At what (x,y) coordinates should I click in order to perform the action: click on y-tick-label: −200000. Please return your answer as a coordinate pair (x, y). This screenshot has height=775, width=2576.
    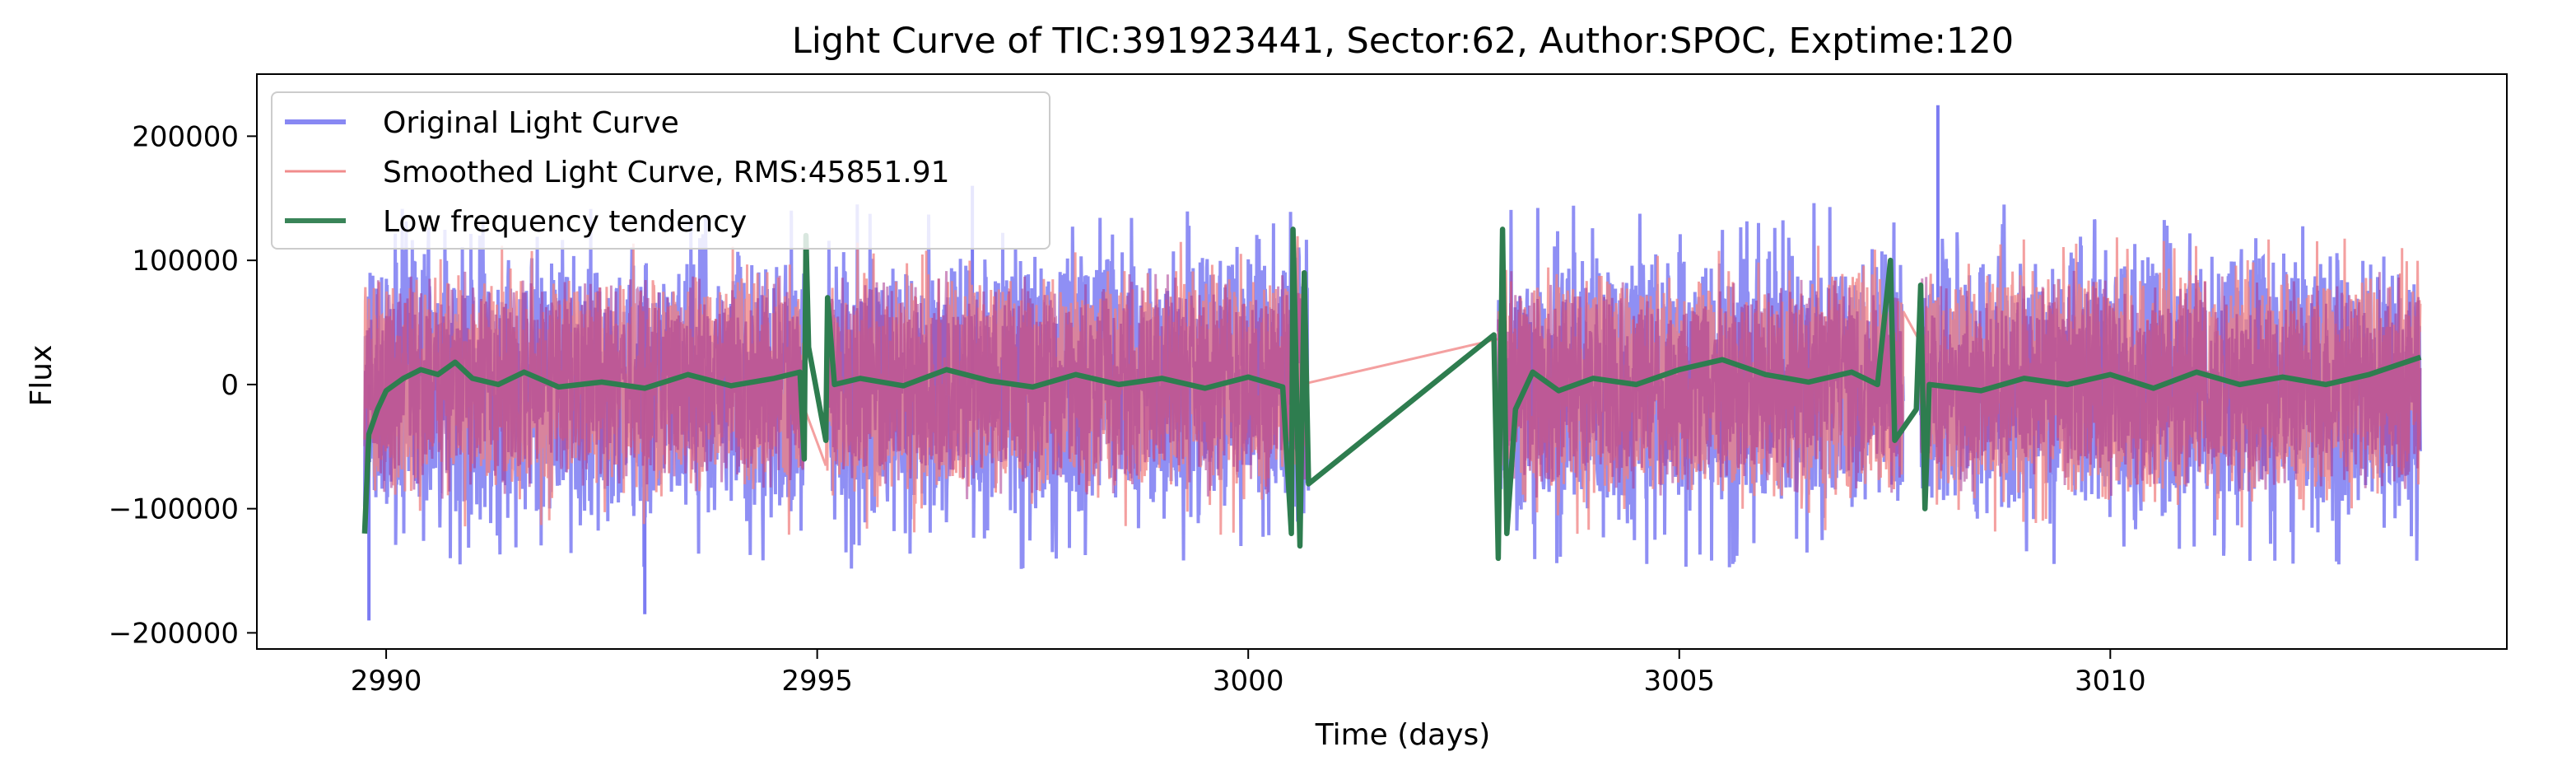
    Looking at the image, I should click on (174, 633).